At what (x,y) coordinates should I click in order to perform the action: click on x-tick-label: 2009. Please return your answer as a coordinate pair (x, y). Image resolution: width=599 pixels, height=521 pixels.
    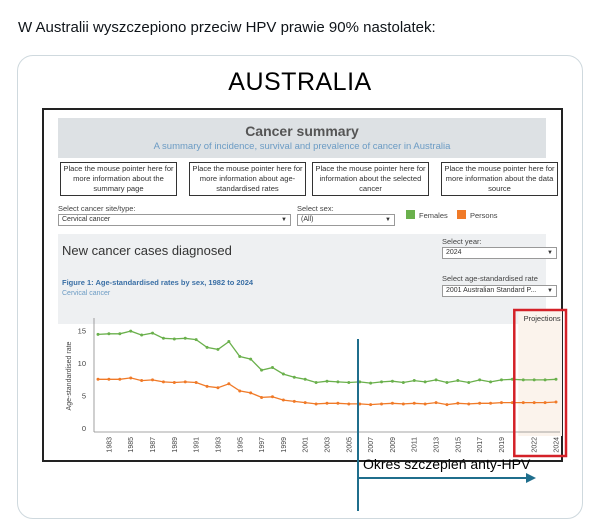
    Looking at the image, I should click on (393, 445).